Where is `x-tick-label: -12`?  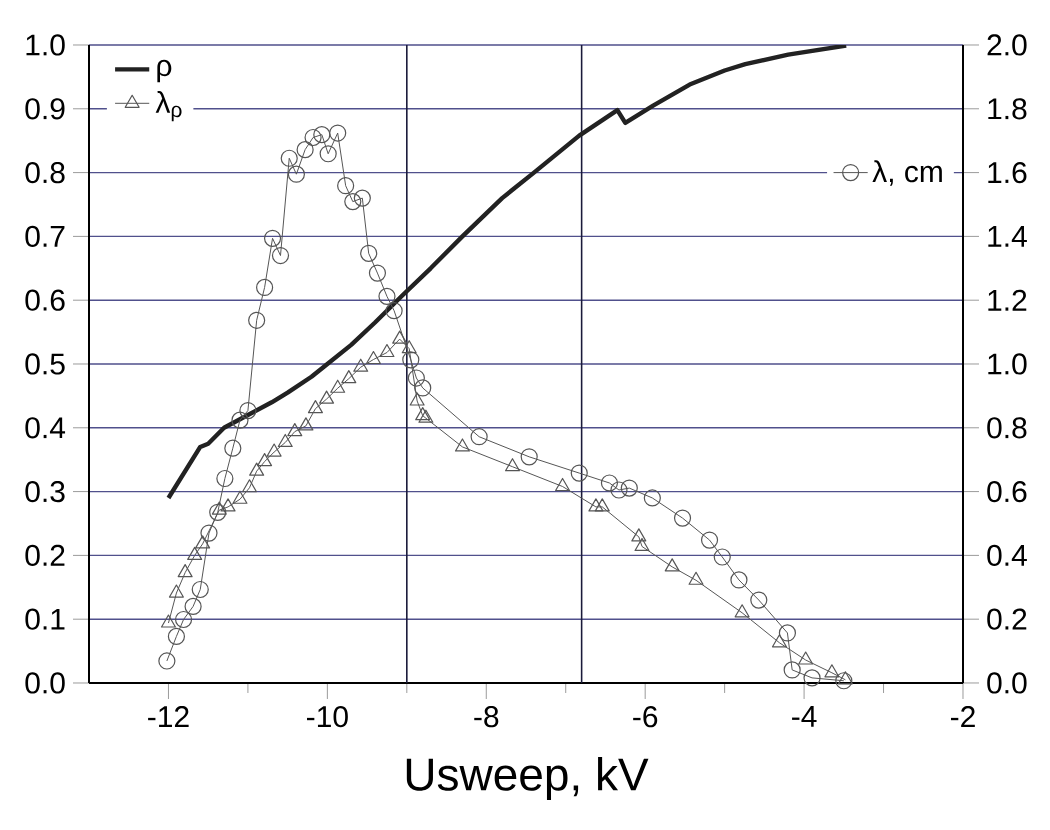 x-tick-label: -12 is located at coordinates (168, 716).